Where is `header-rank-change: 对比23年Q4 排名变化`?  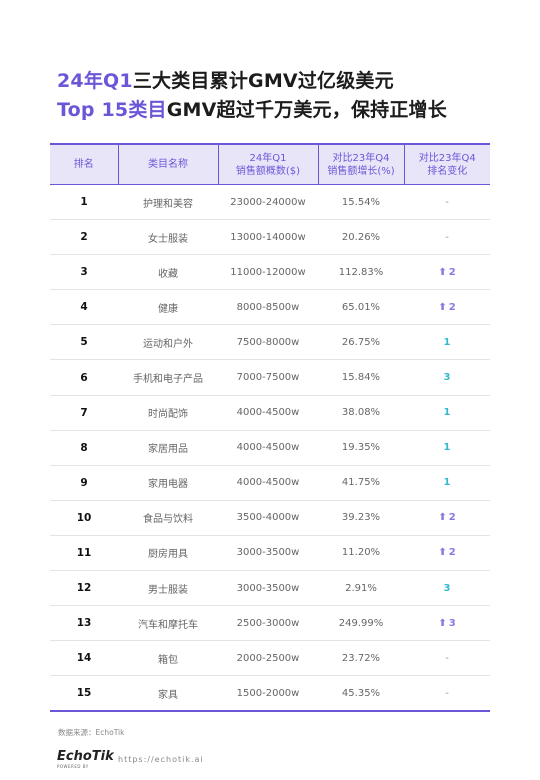
header-rank-change: 对比23年Q4 排名变化 is located at coordinates (446, 164).